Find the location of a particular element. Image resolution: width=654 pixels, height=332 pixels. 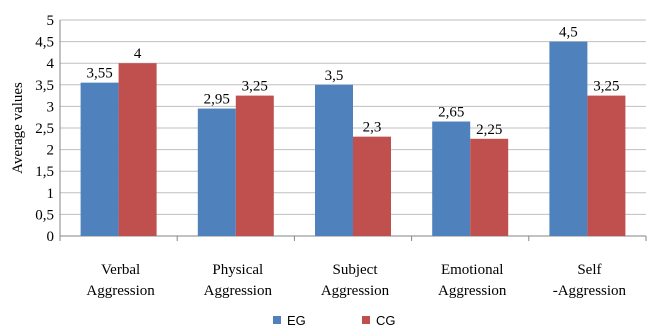

legend-label-cg: CG is located at coordinates (386, 320).